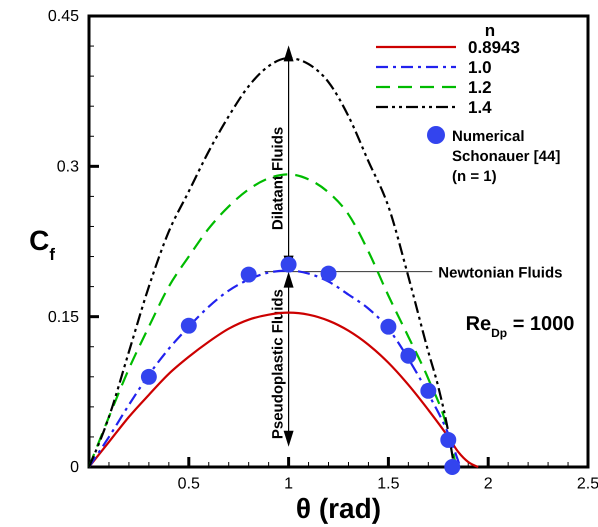 This screenshot has height=527, width=598. What do you see at coordinates (520, 326) in the screenshot?
I see `annotation: Re$_{Dp}$ = 1000` at bounding box center [520, 326].